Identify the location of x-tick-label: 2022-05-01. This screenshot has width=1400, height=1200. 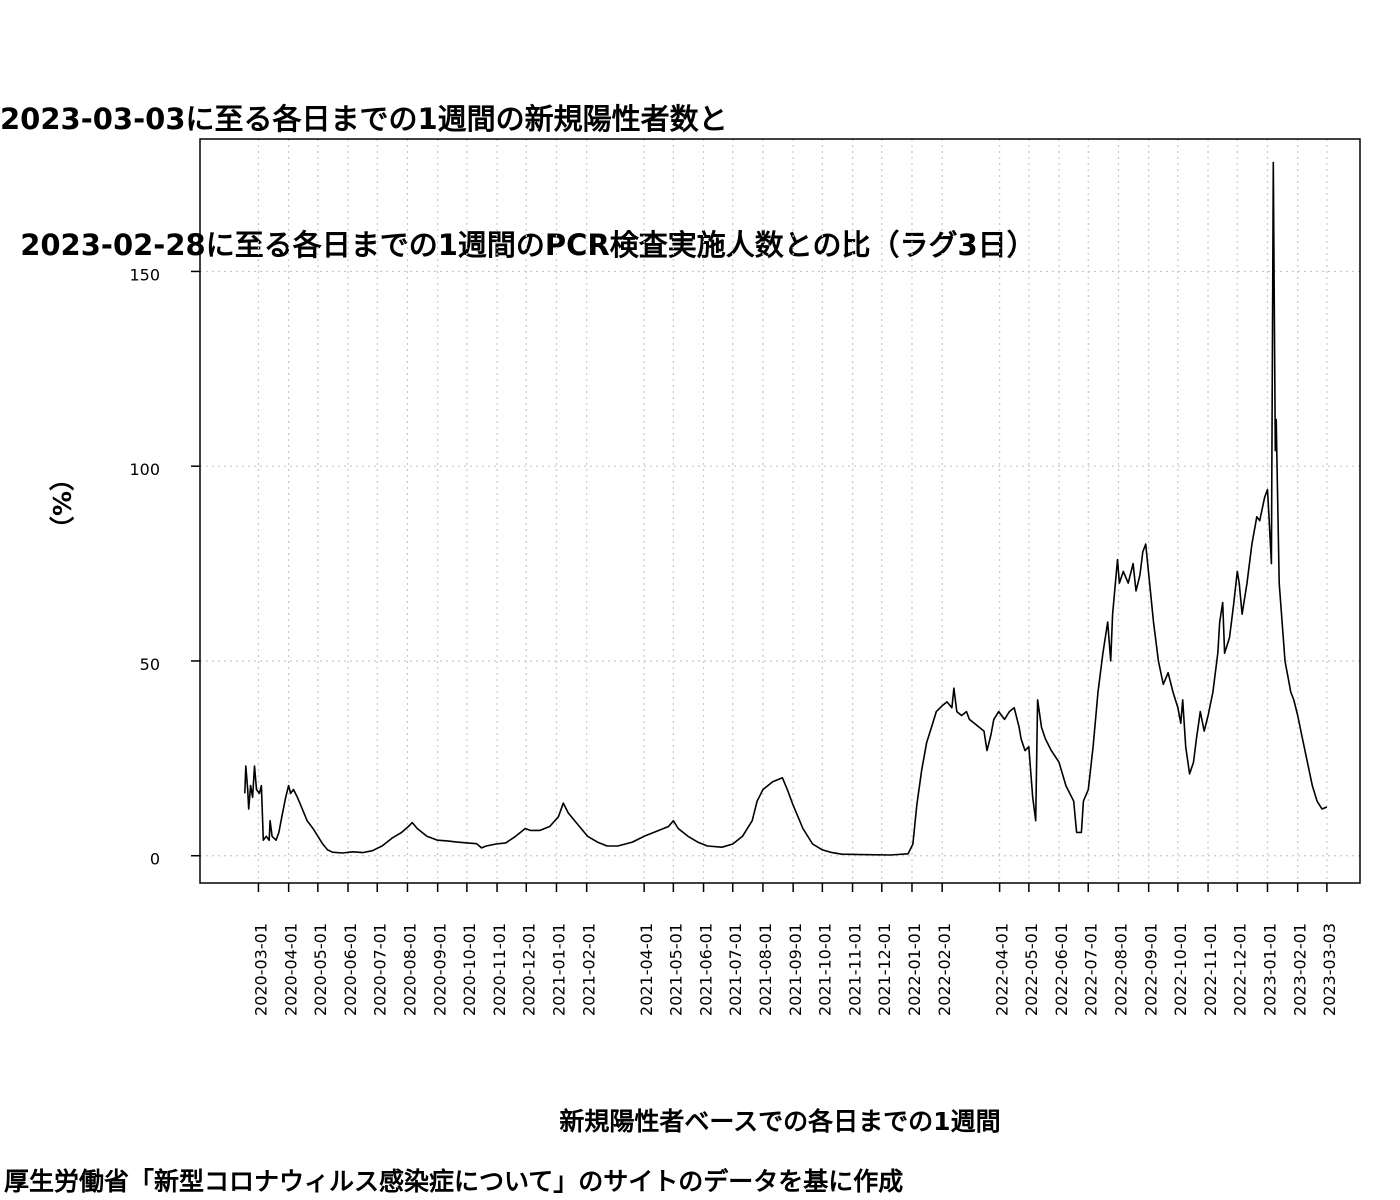
(1031, 969).